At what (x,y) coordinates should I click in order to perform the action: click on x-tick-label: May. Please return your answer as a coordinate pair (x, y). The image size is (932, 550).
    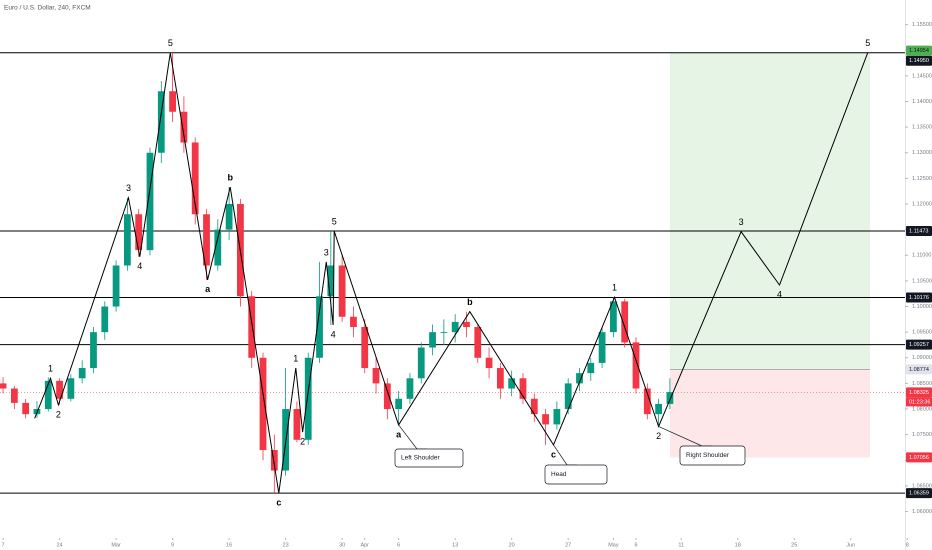
    Looking at the image, I should click on (613, 545).